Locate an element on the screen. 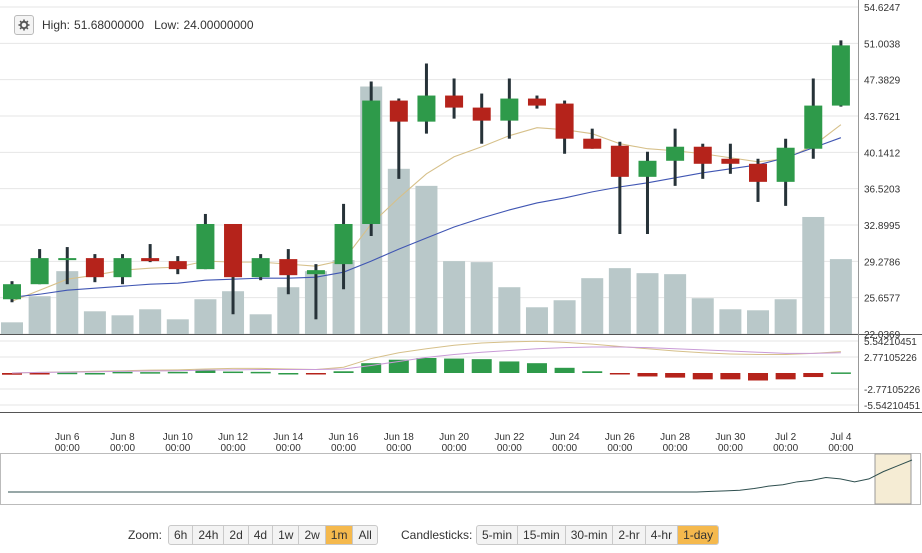  candle-button-15-min: 15-min is located at coordinates (542, 535).